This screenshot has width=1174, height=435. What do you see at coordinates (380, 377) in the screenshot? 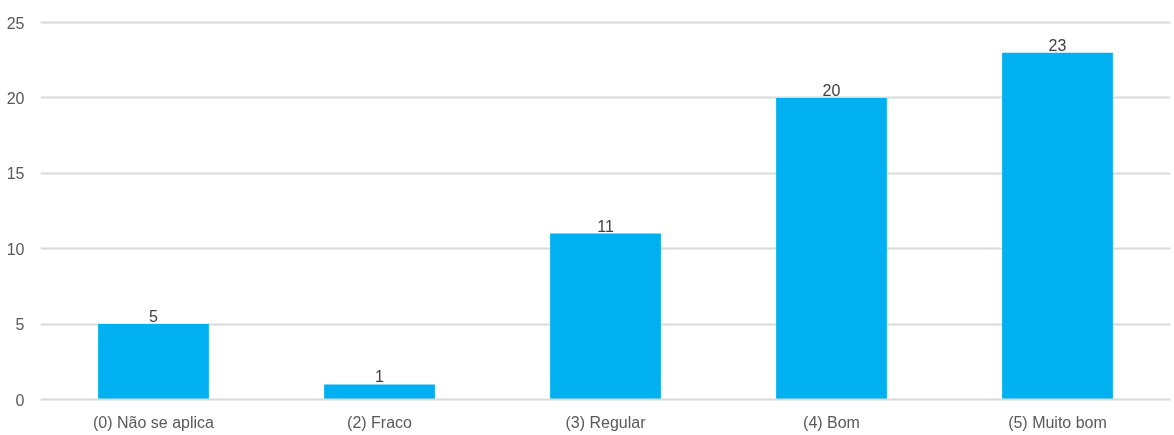
I see `data-label: 1` at bounding box center [380, 377].